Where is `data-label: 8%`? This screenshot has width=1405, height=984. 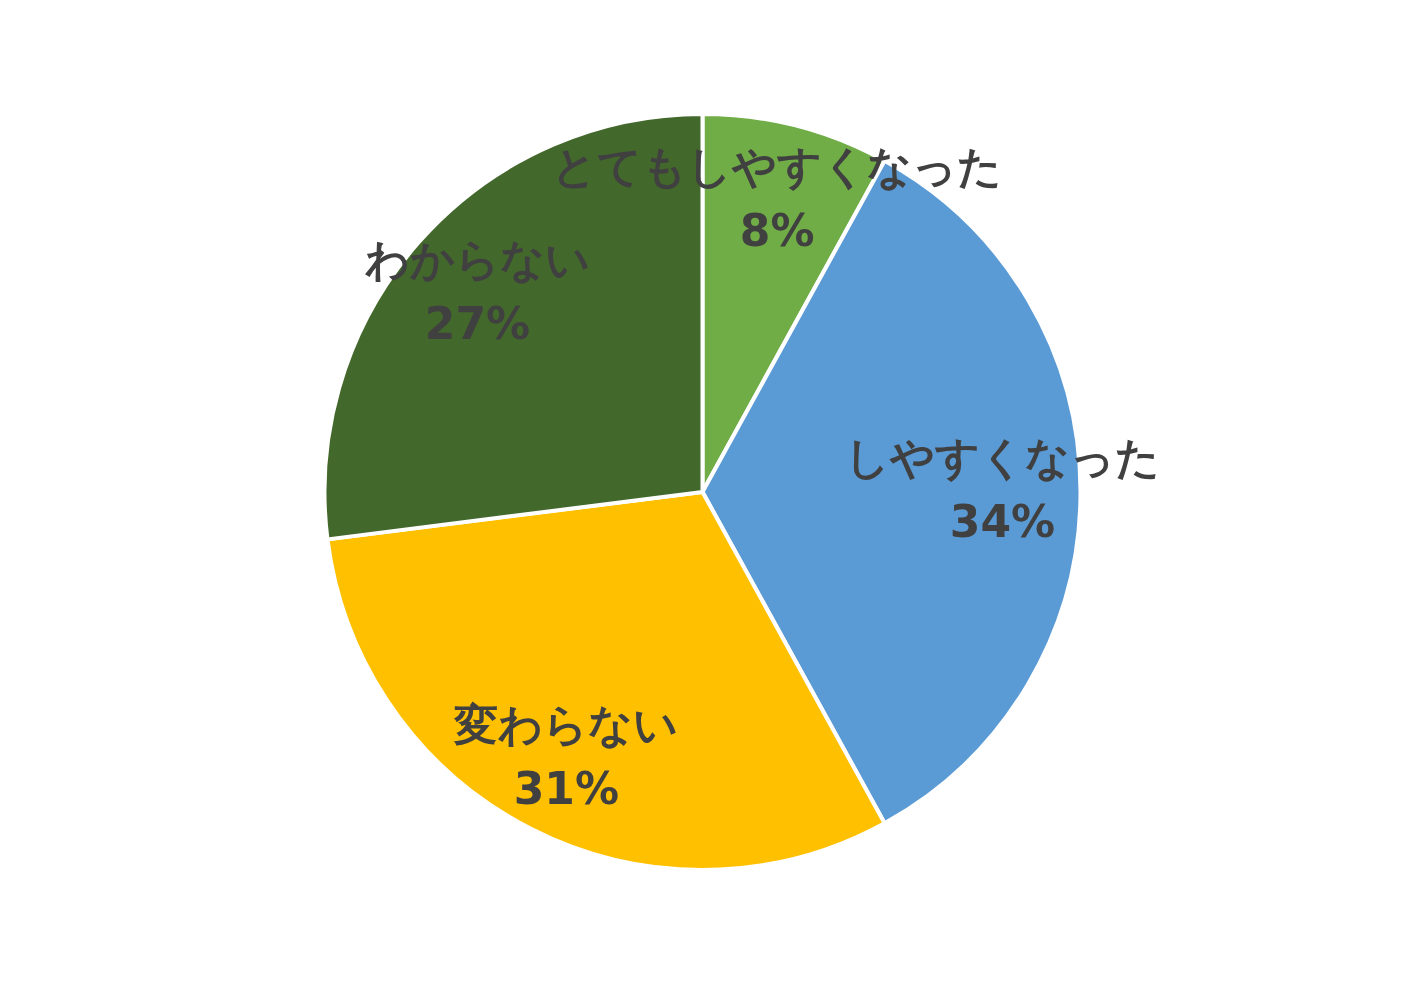 data-label: 8% is located at coordinates (777, 231).